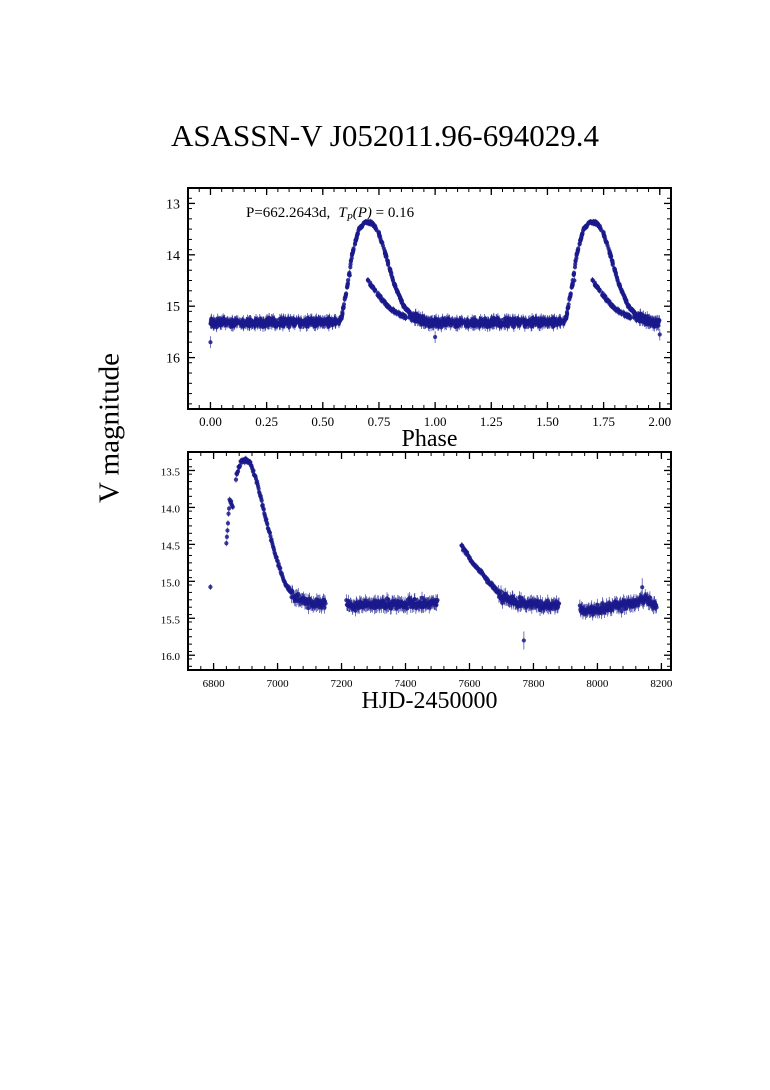 The height and width of the screenshot is (1090, 770). I want to click on x-tick-label: 7600, so click(469, 684).